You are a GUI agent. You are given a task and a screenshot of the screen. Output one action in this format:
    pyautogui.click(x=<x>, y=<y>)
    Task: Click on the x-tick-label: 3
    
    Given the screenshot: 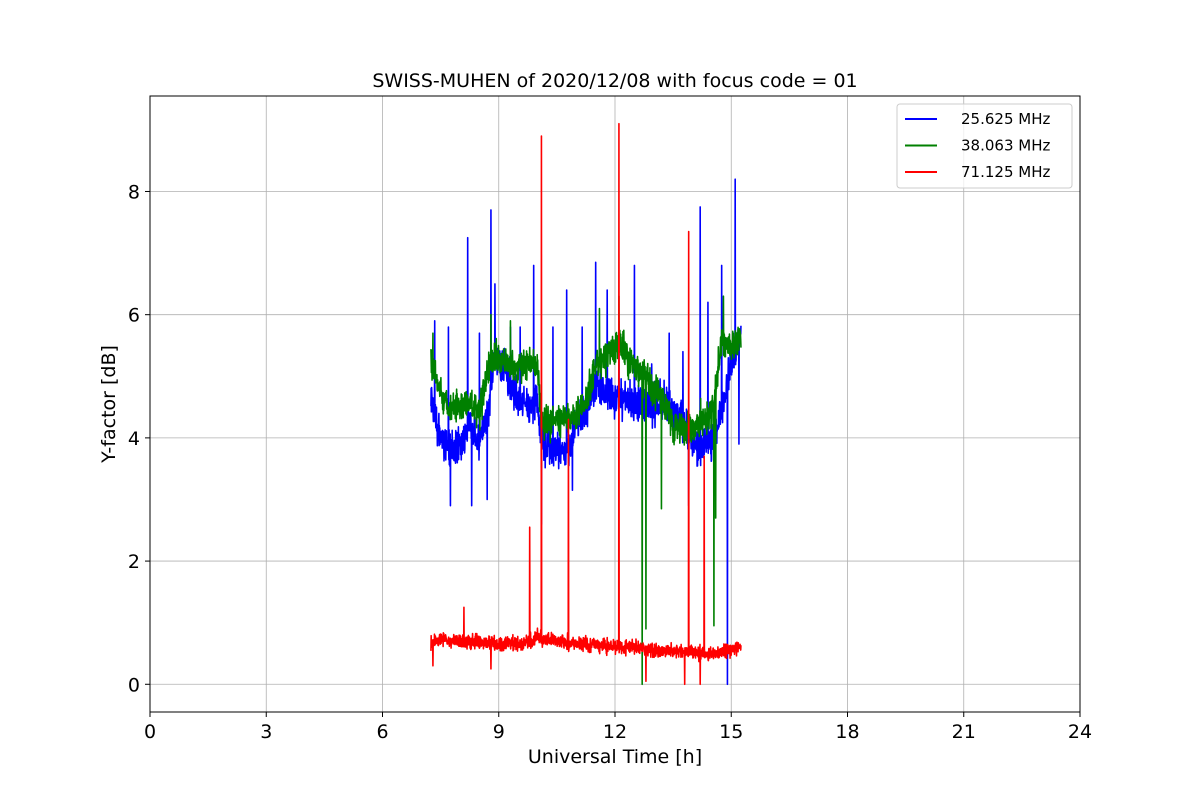 What is the action you would take?
    pyautogui.click(x=266, y=732)
    